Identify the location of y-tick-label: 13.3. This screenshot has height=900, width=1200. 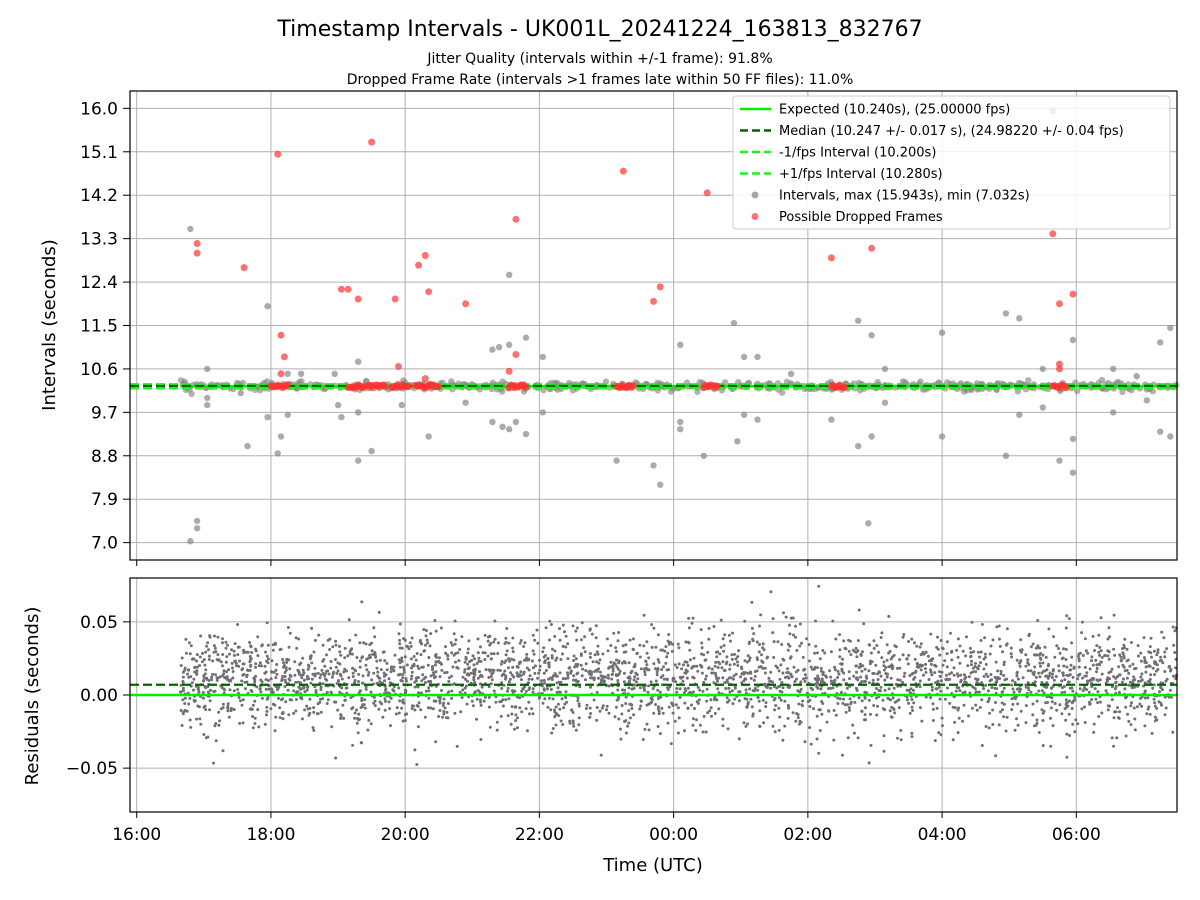
(99, 240).